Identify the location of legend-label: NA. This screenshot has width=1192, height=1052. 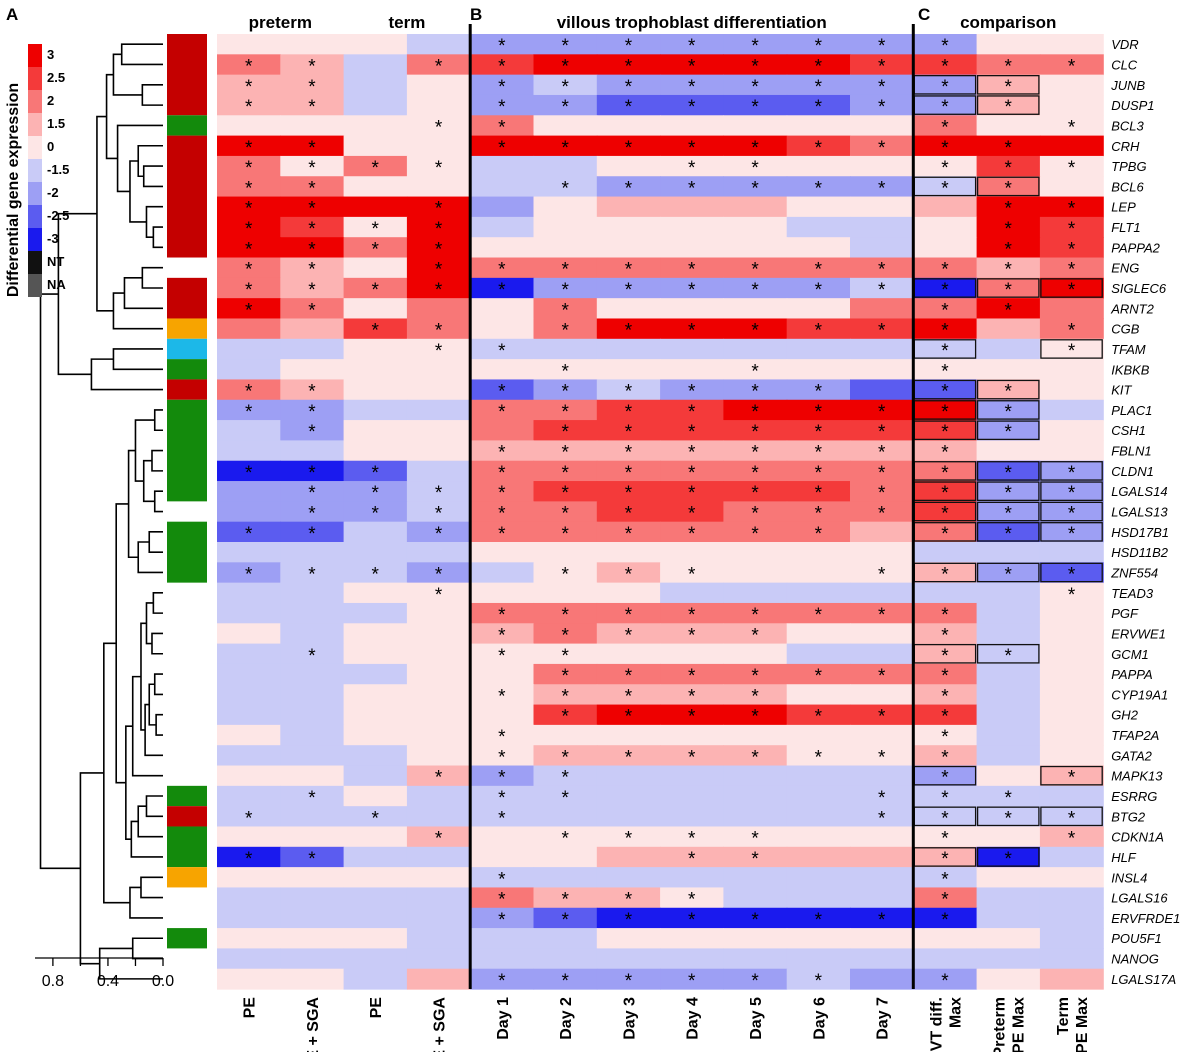
(56, 284).